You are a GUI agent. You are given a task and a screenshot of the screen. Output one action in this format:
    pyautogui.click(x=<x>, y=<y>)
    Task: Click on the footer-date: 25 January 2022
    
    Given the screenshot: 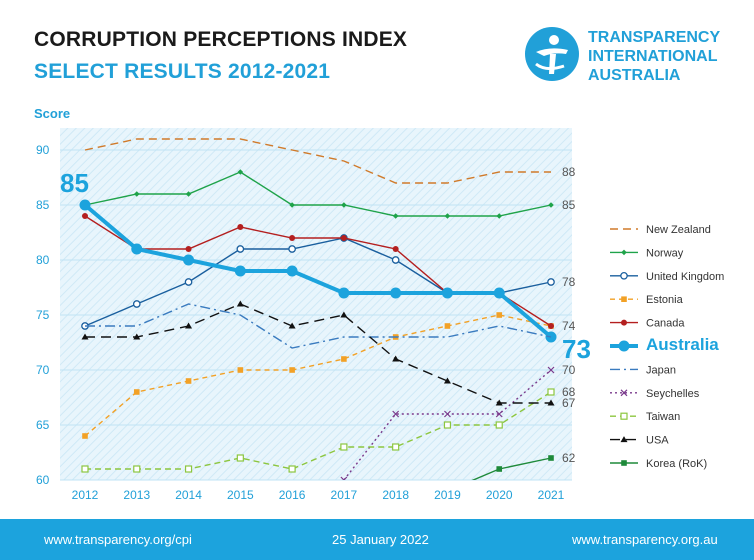 What is the action you would take?
    pyautogui.click(x=380, y=539)
    